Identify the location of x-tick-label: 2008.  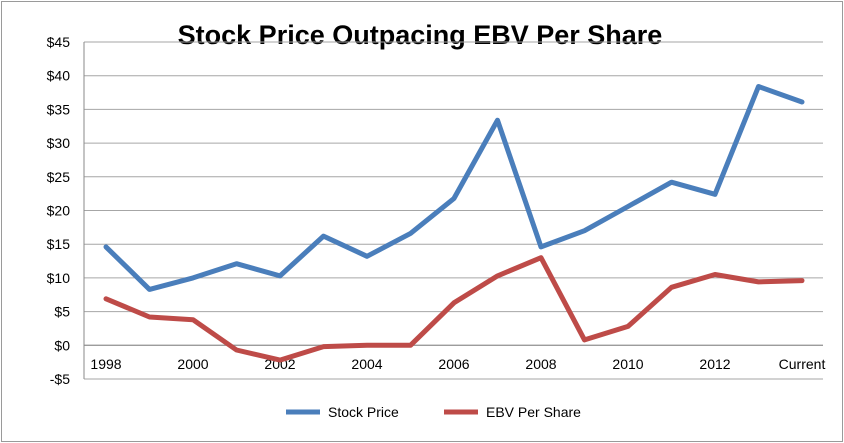
(540, 364).